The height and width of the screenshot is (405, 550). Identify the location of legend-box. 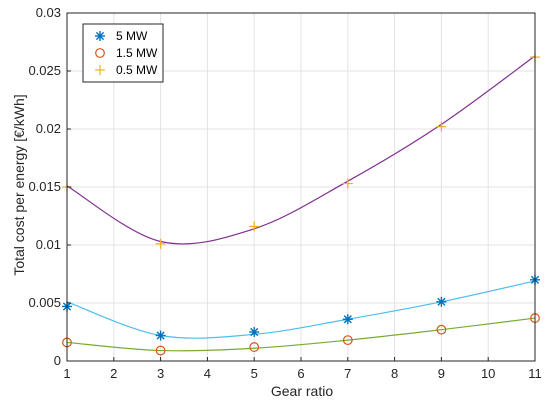
(123, 53).